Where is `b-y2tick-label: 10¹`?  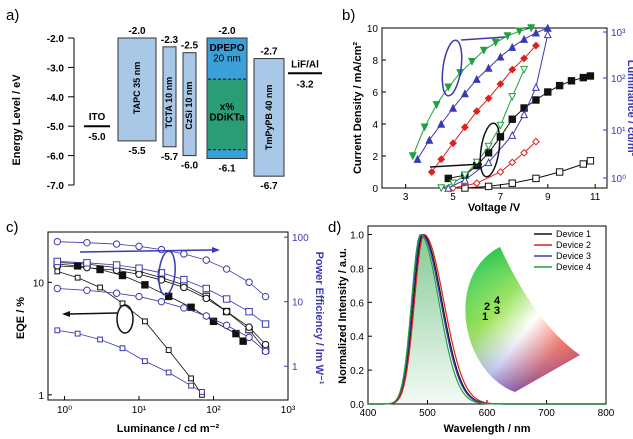 b-y2tick-label: 10¹ is located at coordinates (618, 131).